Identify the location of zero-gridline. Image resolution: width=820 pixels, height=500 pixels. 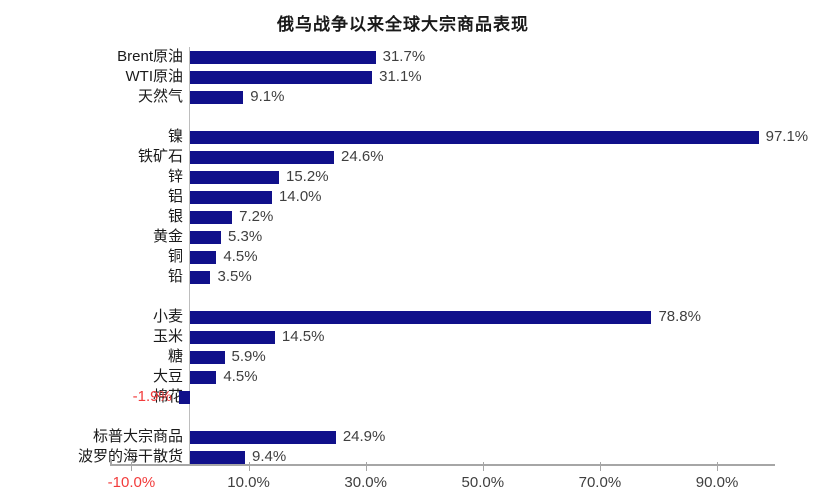
(189, 256).